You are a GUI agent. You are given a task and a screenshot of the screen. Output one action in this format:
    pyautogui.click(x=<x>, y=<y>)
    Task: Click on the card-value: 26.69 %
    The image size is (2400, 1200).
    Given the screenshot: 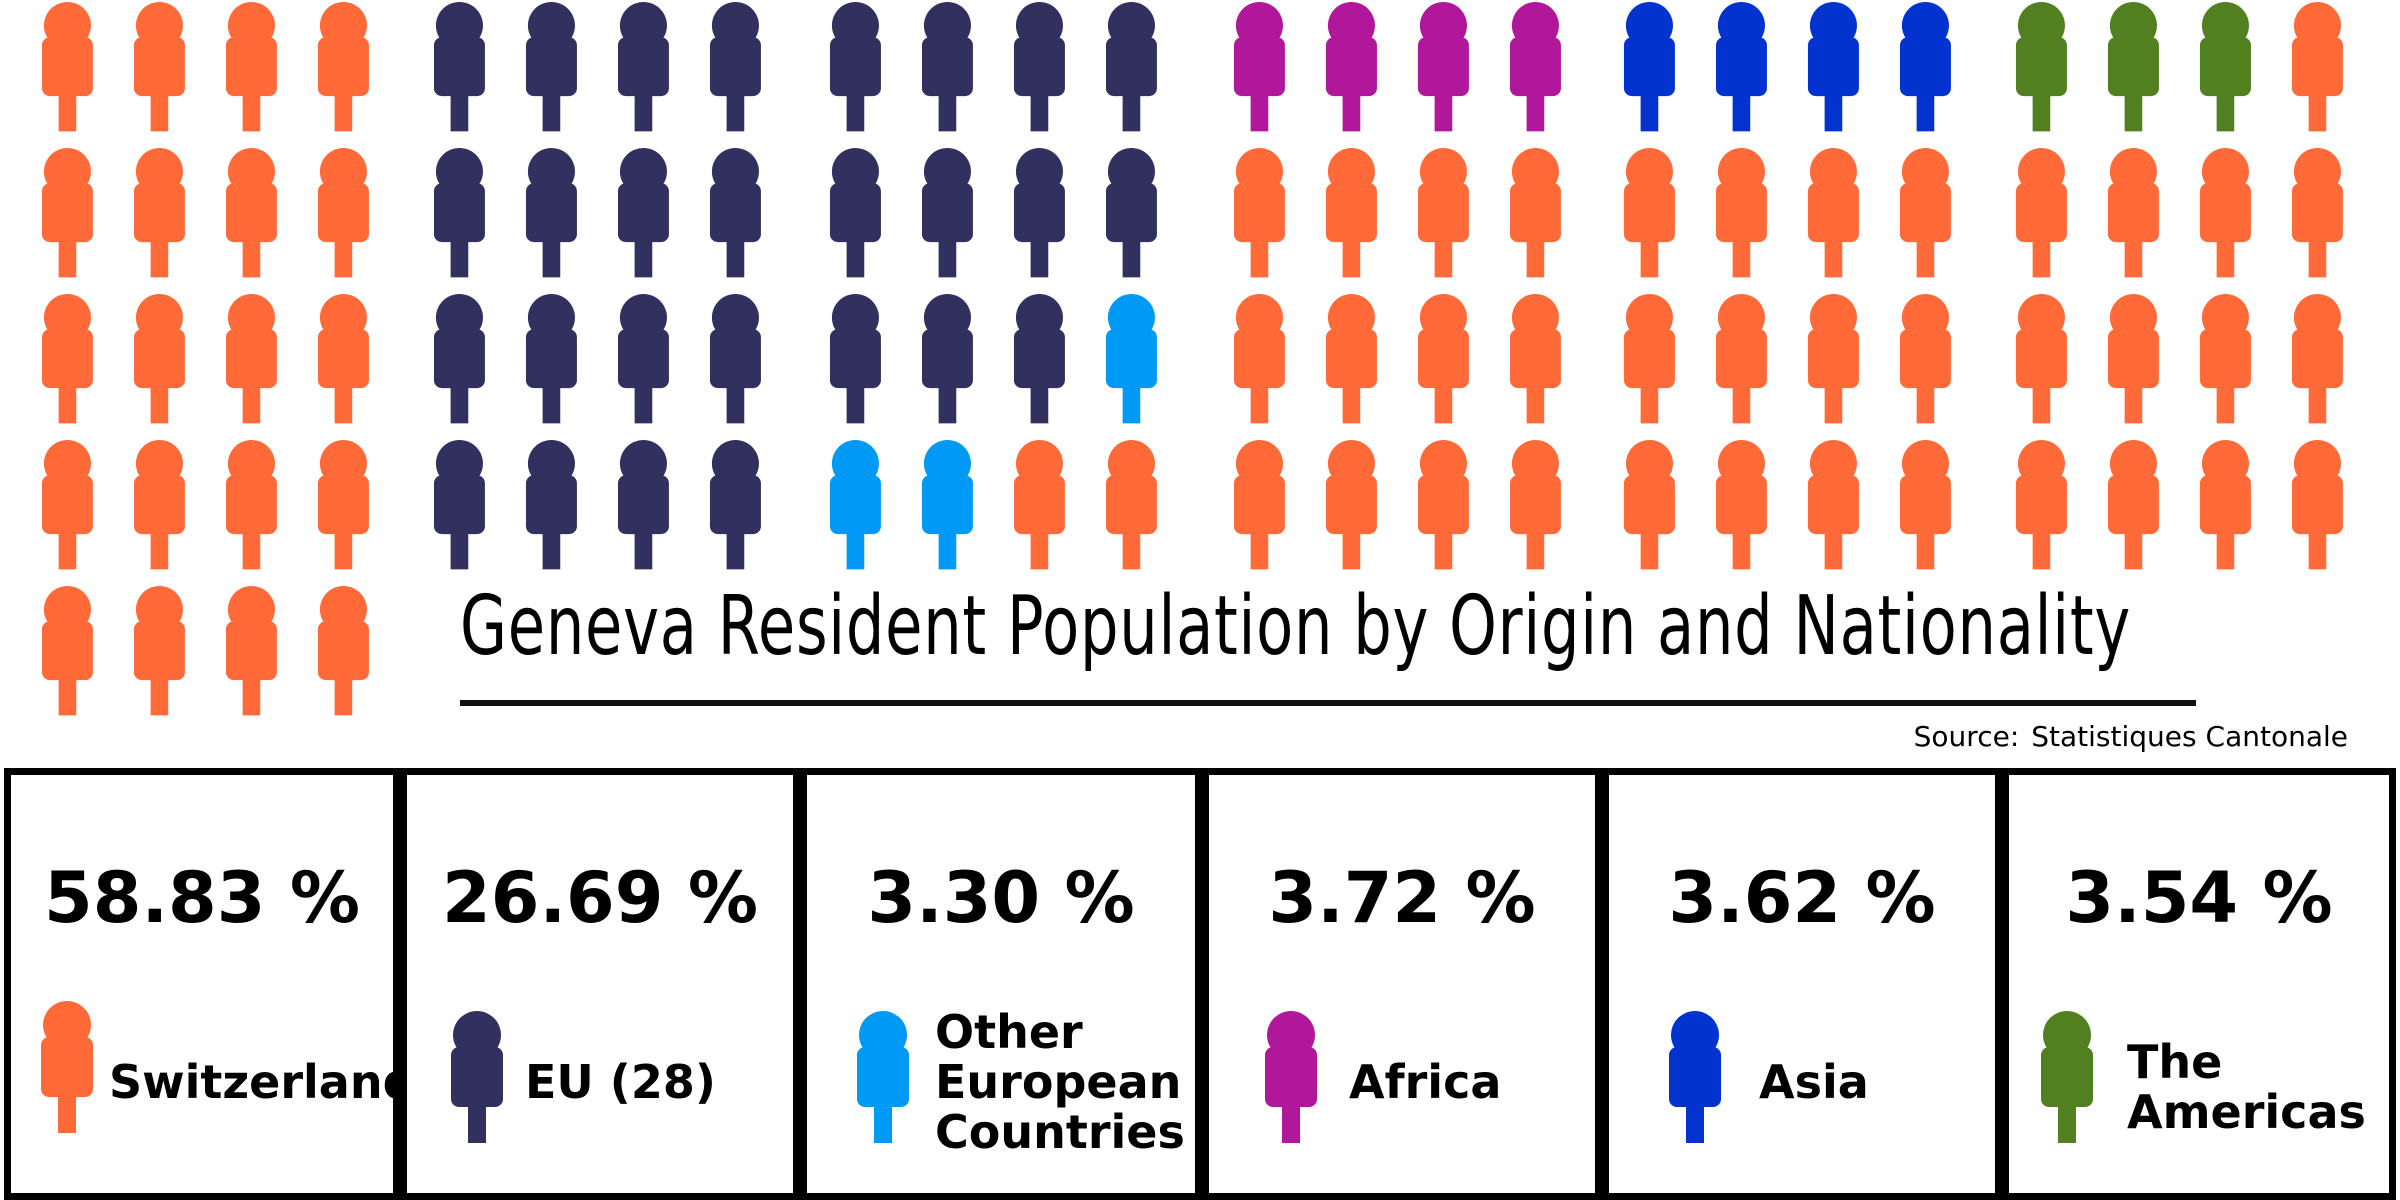 What is the action you would take?
    pyautogui.click(x=600, y=898)
    